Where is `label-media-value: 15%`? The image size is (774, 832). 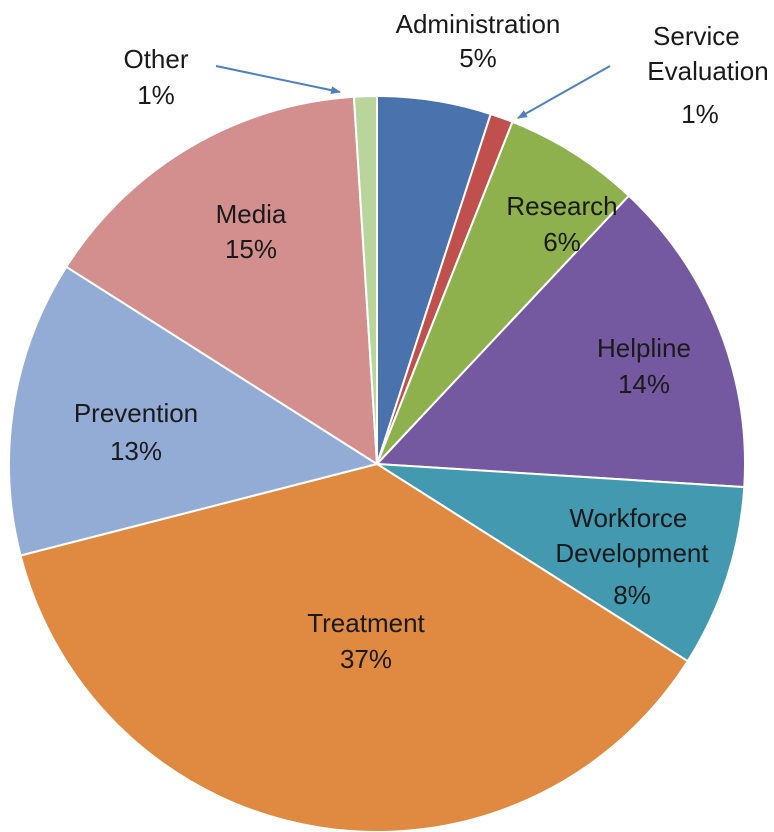
label-media-value: 15% is located at coordinates (251, 249).